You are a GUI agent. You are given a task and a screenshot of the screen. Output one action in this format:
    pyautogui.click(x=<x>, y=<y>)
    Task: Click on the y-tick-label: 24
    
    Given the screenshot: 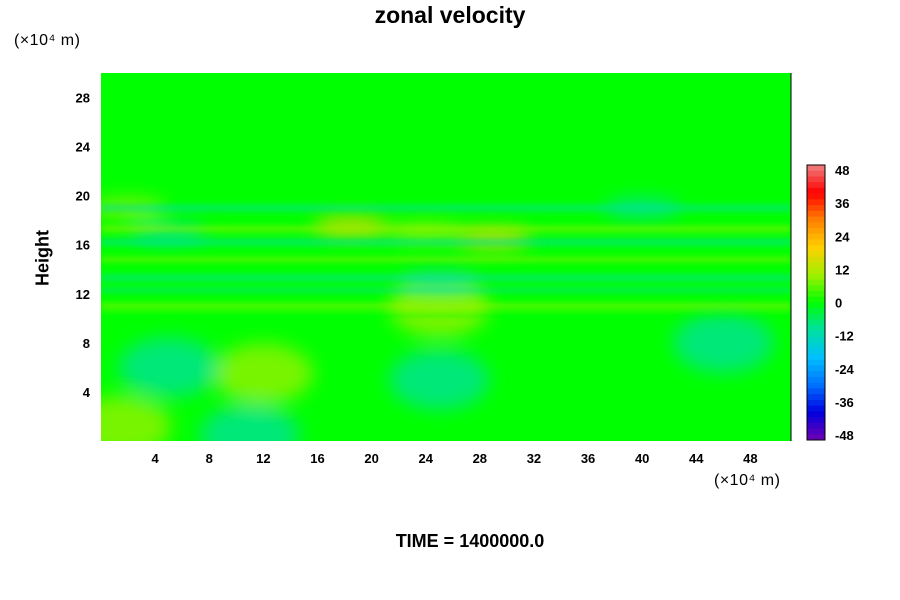 What is the action you would take?
    pyautogui.click(x=83, y=147)
    